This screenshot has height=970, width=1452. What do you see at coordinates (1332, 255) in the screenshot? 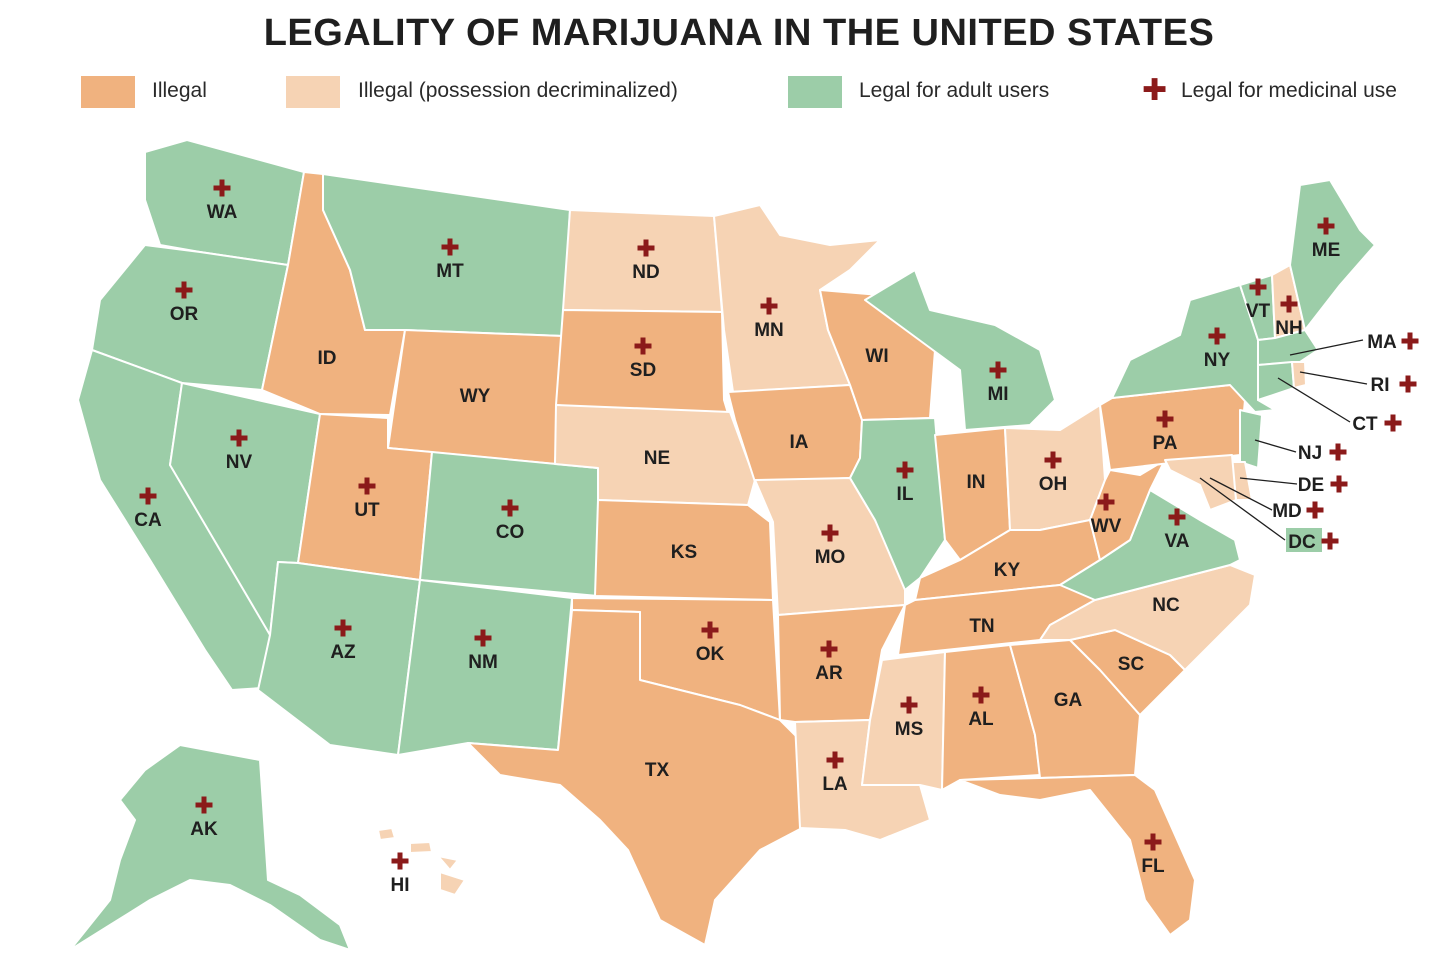
I see `state-me` at bounding box center [1332, 255].